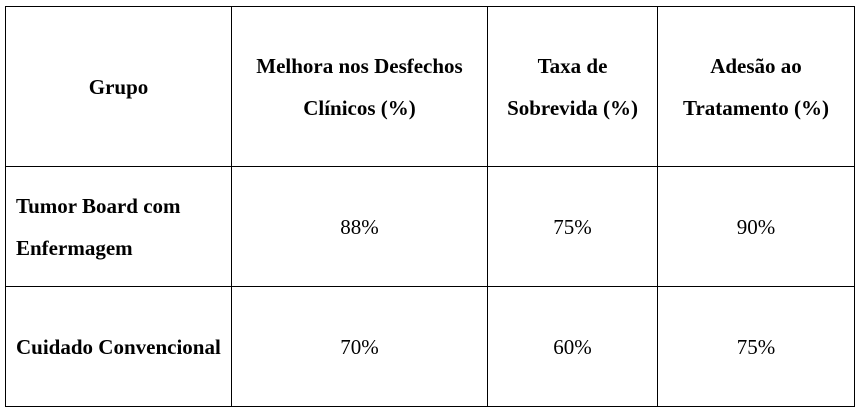  I want to click on header-treatment-adherence: Adesão ao Tratamento (%), so click(756, 86).